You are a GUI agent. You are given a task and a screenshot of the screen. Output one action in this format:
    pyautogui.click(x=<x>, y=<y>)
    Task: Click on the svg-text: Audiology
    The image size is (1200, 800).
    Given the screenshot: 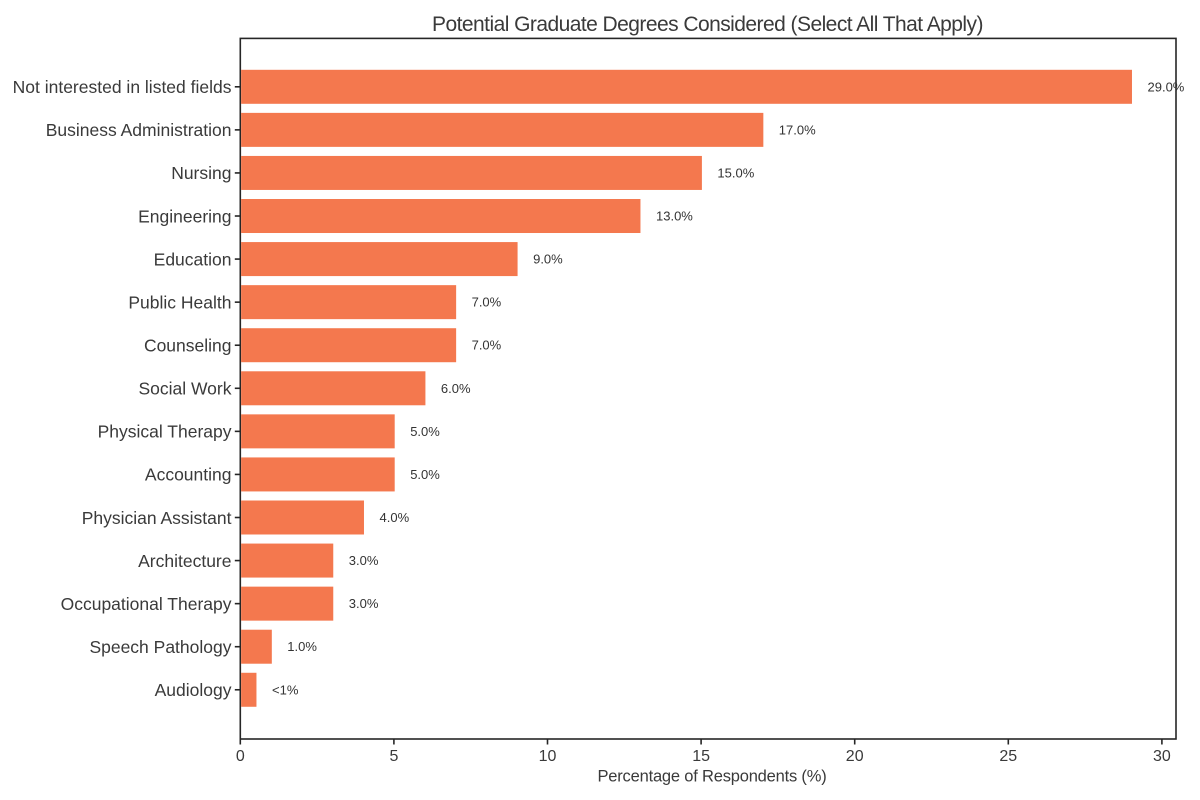 What is the action you would take?
    pyautogui.click(x=193, y=690)
    